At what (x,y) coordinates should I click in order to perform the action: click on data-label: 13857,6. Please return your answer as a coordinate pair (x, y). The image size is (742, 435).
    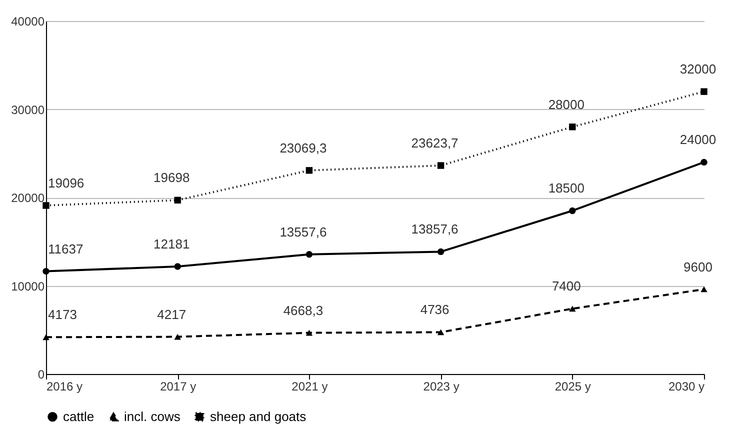
    Looking at the image, I should click on (434, 229).